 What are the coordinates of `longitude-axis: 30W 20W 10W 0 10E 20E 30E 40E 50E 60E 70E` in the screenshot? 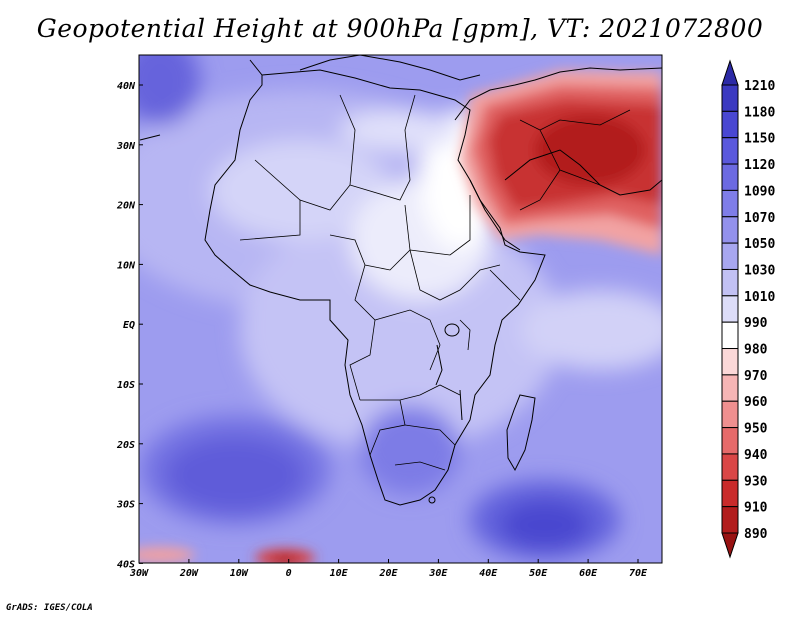 It's located at (388, 569).